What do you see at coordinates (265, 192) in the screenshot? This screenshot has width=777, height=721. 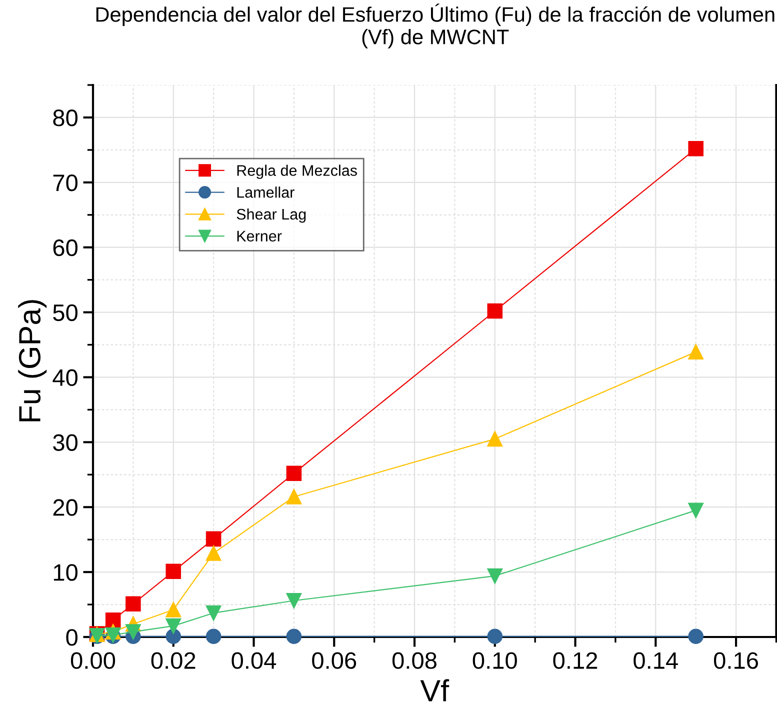 I see `legend-label: Lamellar` at bounding box center [265, 192].